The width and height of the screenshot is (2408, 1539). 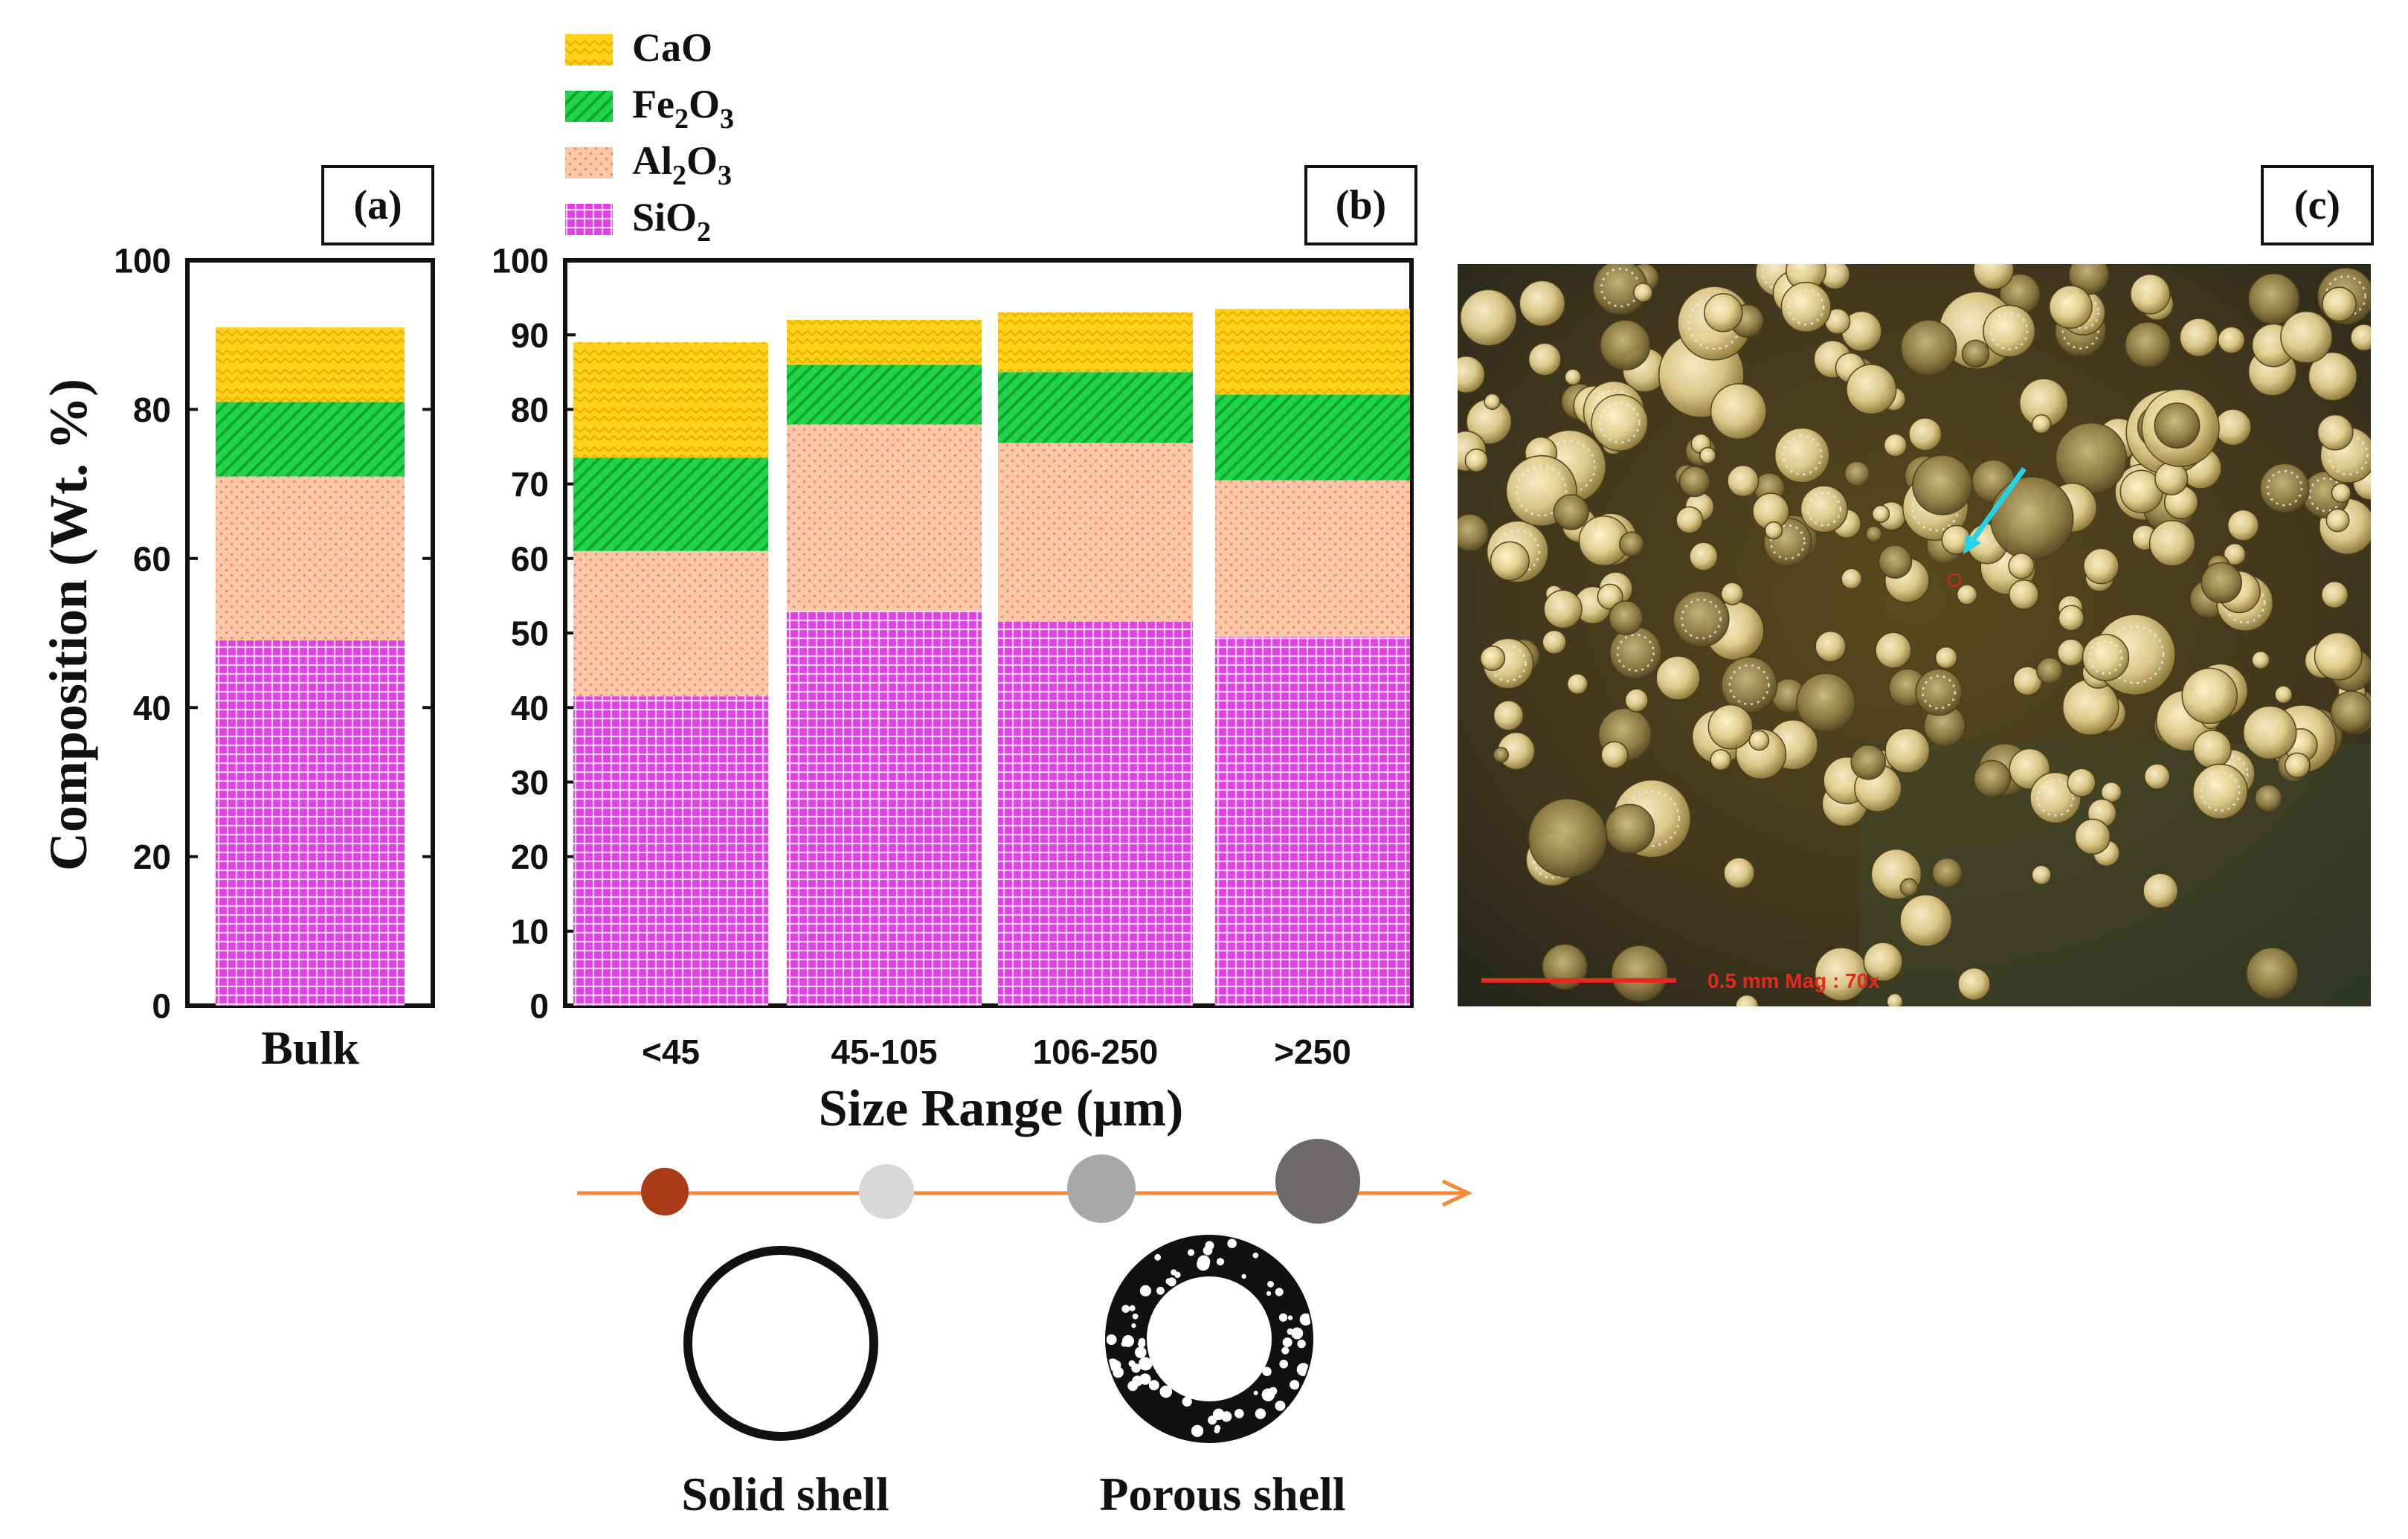 I want to click on particle-large, so click(x=1102, y=1189).